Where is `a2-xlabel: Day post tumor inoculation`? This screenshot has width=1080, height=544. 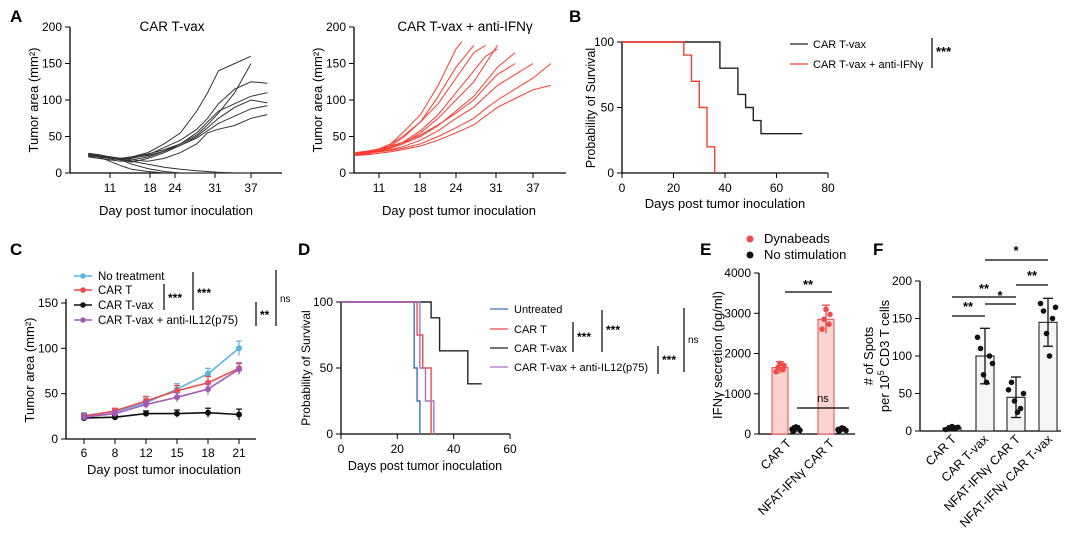
a2-xlabel: Day post tumor inoculation is located at coordinates (459, 210).